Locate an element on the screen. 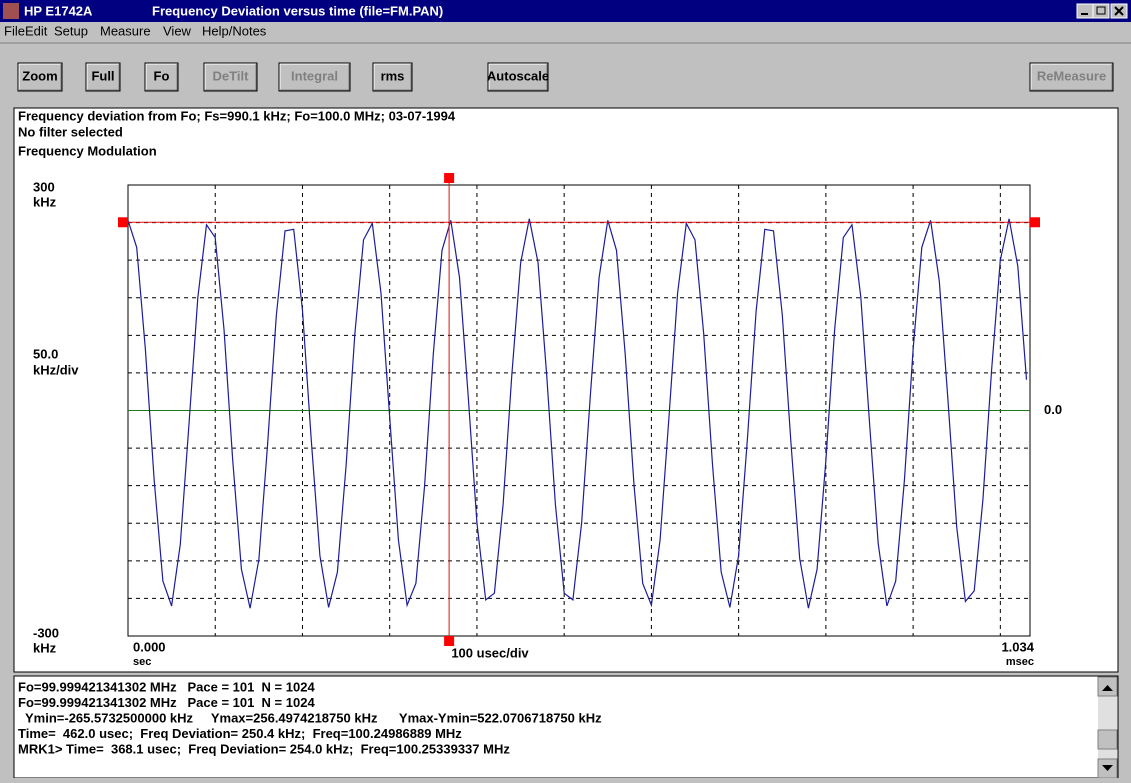 The width and height of the screenshot is (1131, 783). app-icon is located at coordinates (11, 11).